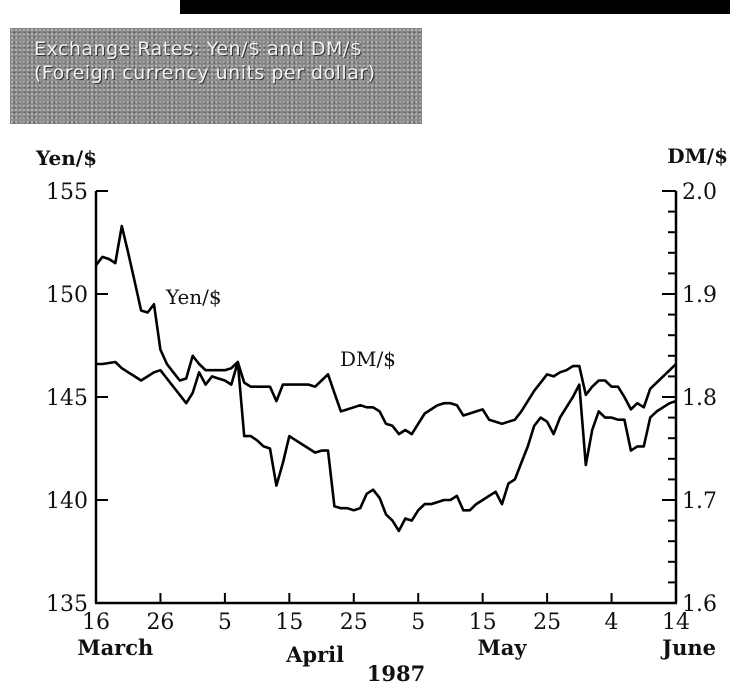 Image resolution: width=738 pixels, height=694 pixels. Describe the element at coordinates (688, 647) in the screenshot. I see `month-label: June` at that location.